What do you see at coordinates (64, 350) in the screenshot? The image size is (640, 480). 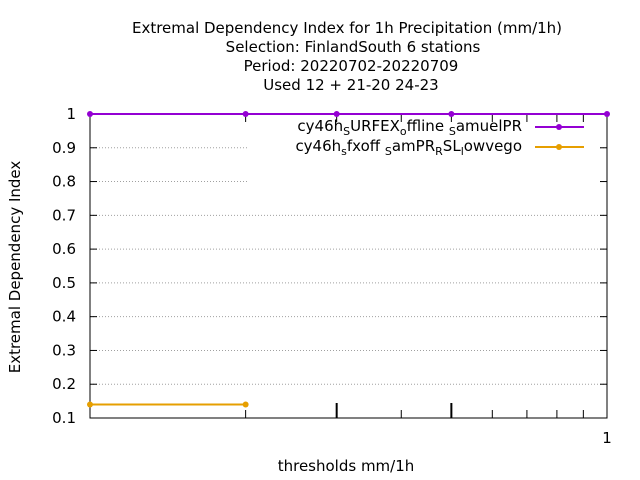 I see `y-tick-label: 0.3` at bounding box center [64, 350].